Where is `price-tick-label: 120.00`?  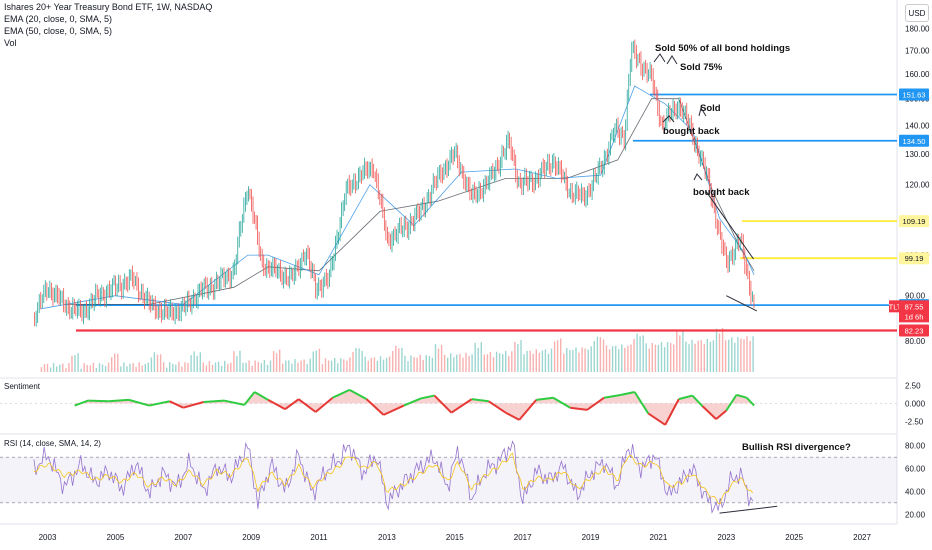
price-tick-label: 120.00 is located at coordinates (917, 185).